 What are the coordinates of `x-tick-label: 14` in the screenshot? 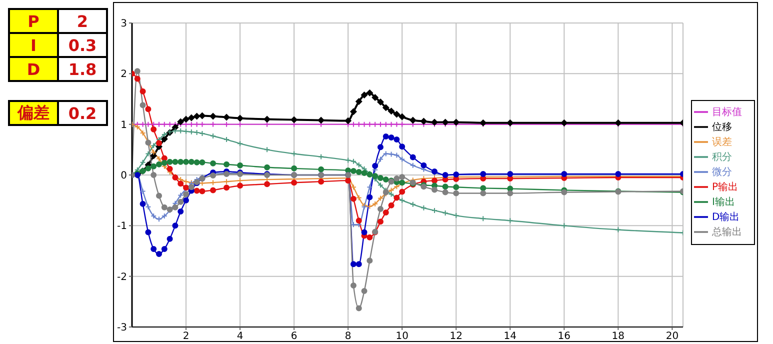 It's located at (510, 336).